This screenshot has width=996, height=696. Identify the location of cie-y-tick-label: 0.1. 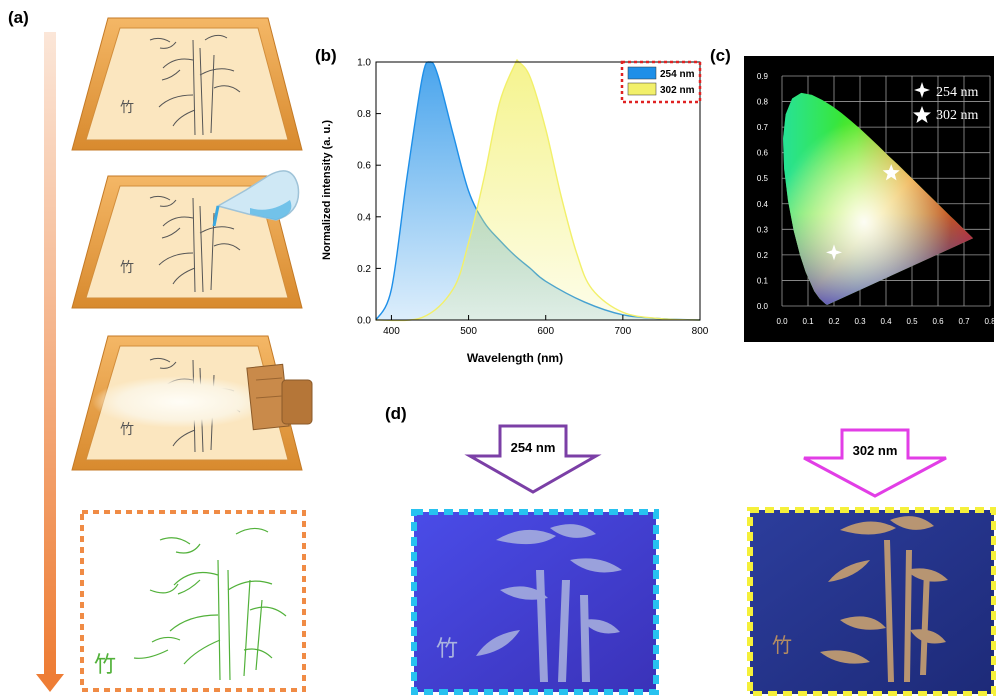
(763, 280).